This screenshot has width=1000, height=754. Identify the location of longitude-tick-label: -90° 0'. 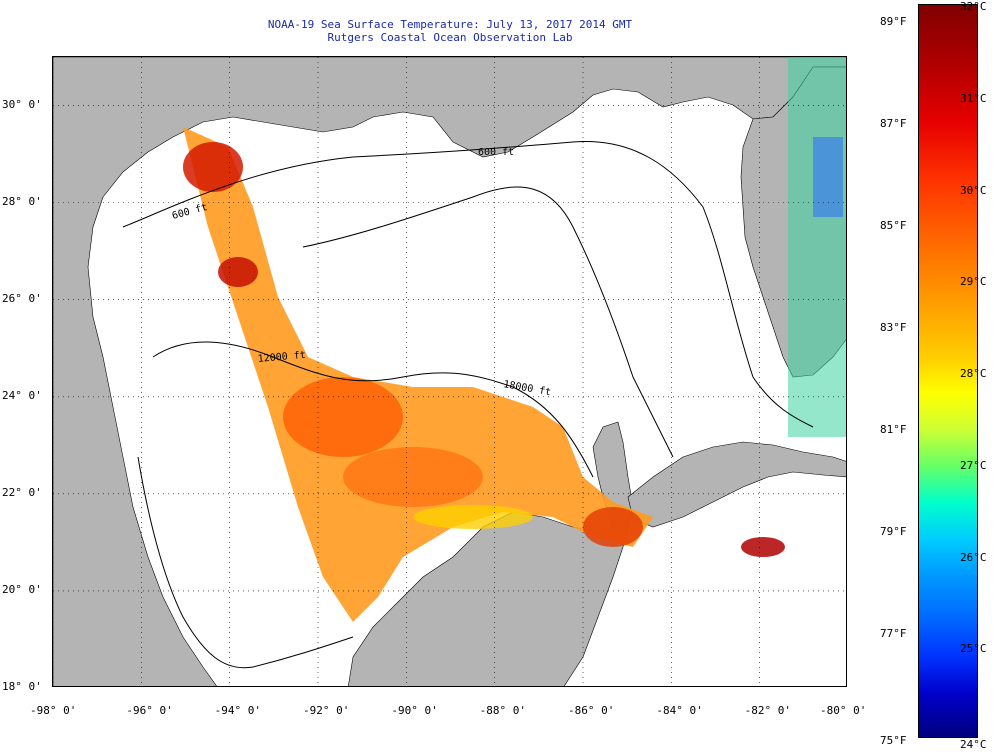
(414, 710).